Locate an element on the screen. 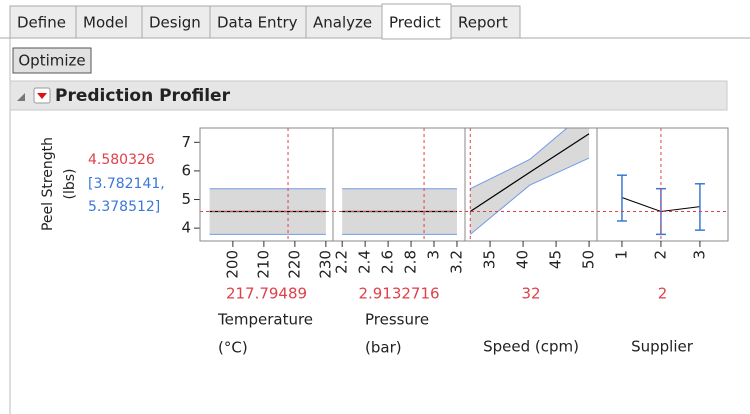 The width and height of the screenshot is (750, 414). tab-label: Define is located at coordinates (41, 23).